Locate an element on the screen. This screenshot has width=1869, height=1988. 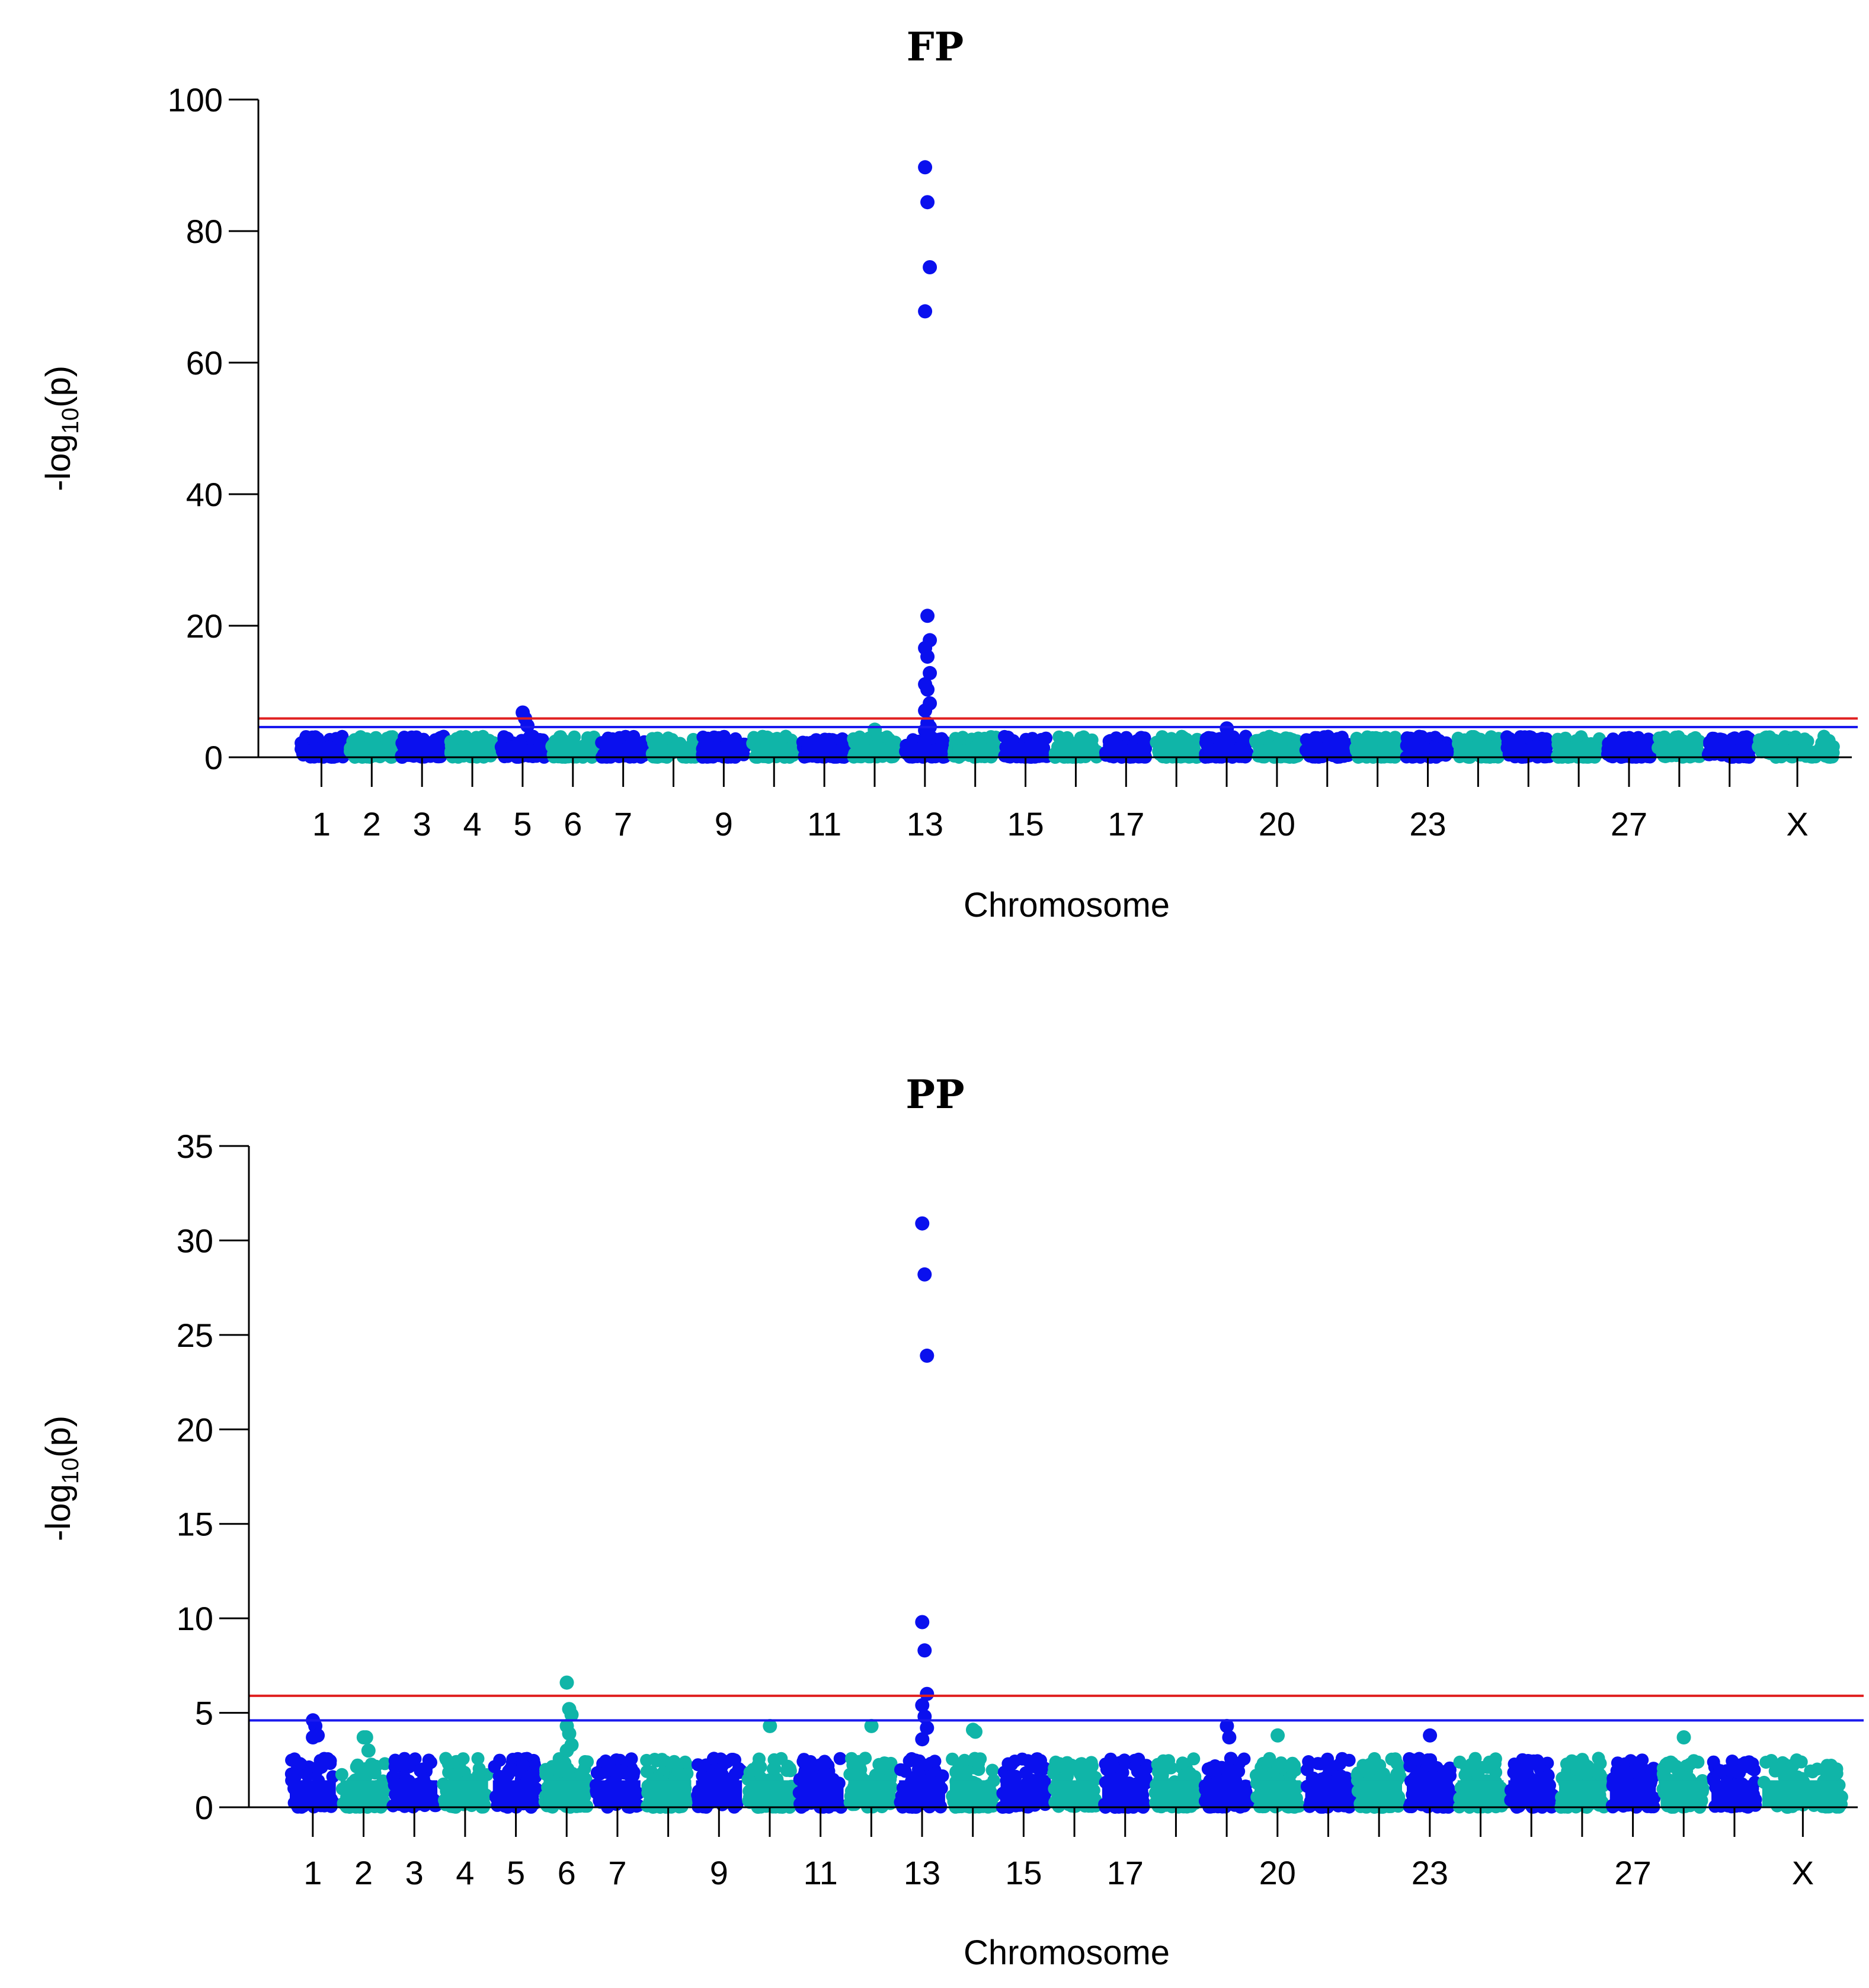
chromosome-8-points is located at coordinates (667, 1783).